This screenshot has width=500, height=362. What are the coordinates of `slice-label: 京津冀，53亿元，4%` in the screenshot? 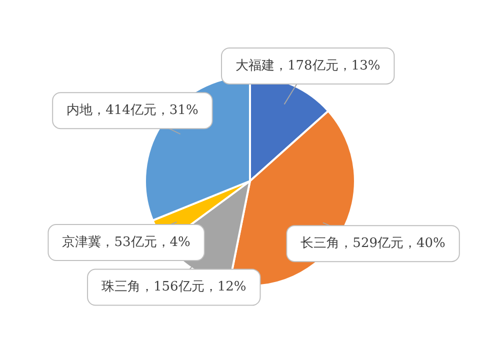 It's located at (126, 242).